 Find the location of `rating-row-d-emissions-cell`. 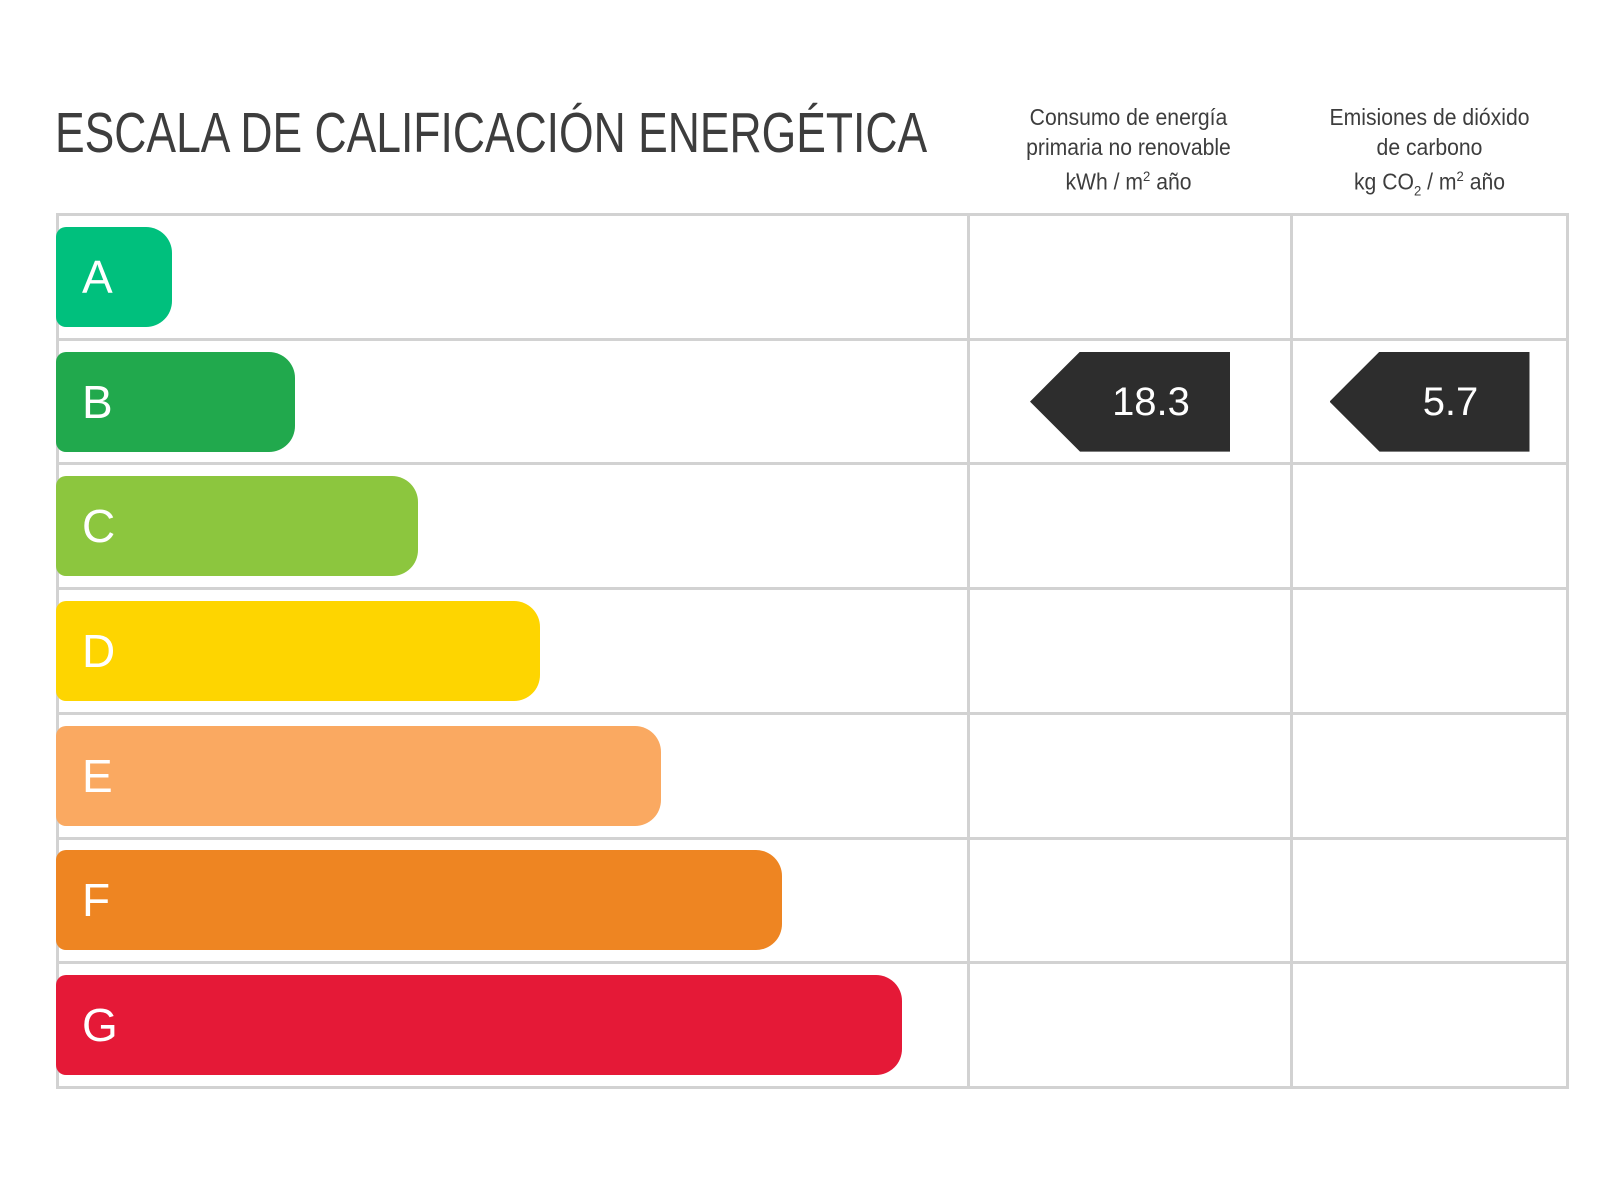

rating-row-d-emissions-cell is located at coordinates (1429, 651).